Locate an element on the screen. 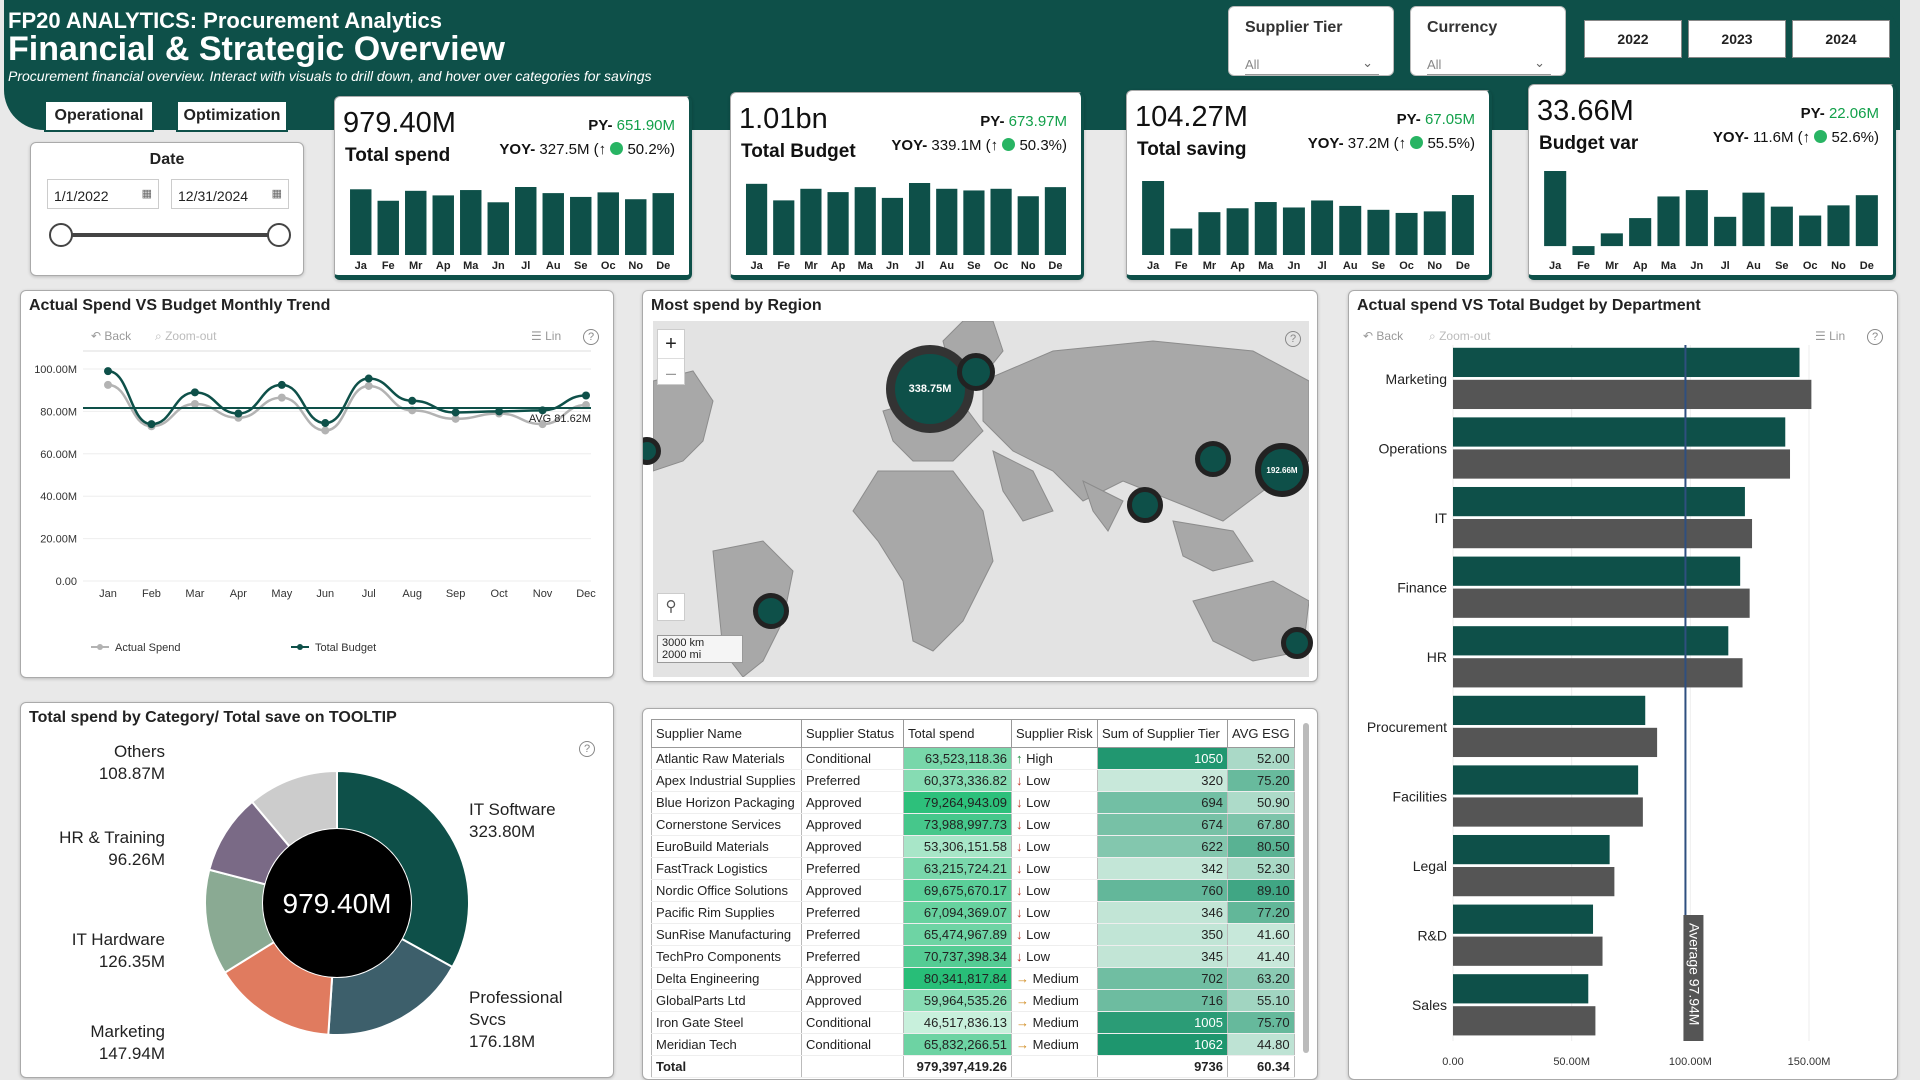 The height and width of the screenshot is (1080, 1920). region-bubble-oceania is located at coordinates (1297, 643).